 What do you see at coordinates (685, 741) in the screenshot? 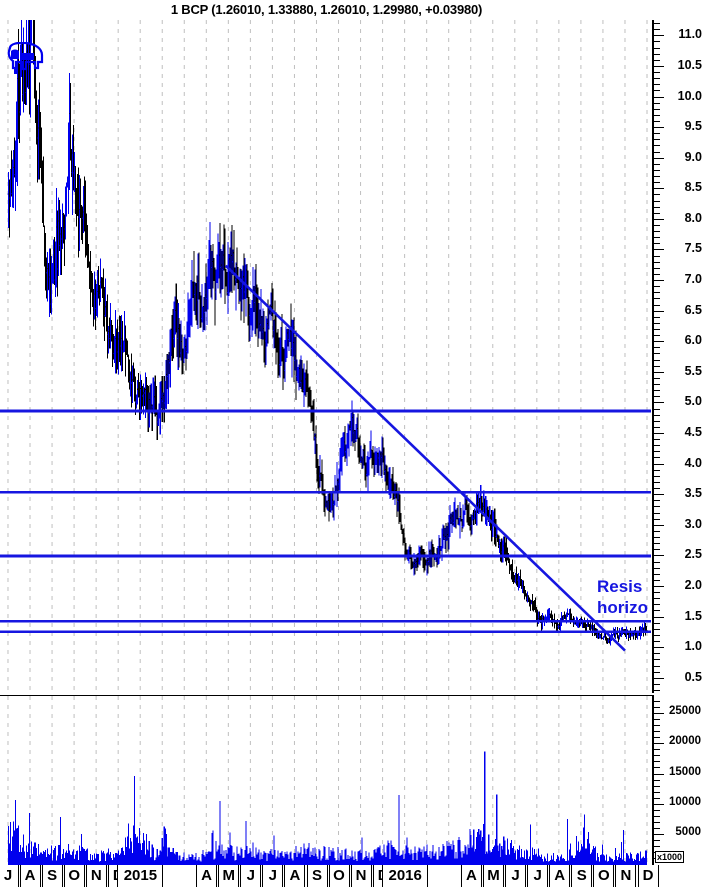
I see `volume-axis-tick-label: 20000` at bounding box center [685, 741].